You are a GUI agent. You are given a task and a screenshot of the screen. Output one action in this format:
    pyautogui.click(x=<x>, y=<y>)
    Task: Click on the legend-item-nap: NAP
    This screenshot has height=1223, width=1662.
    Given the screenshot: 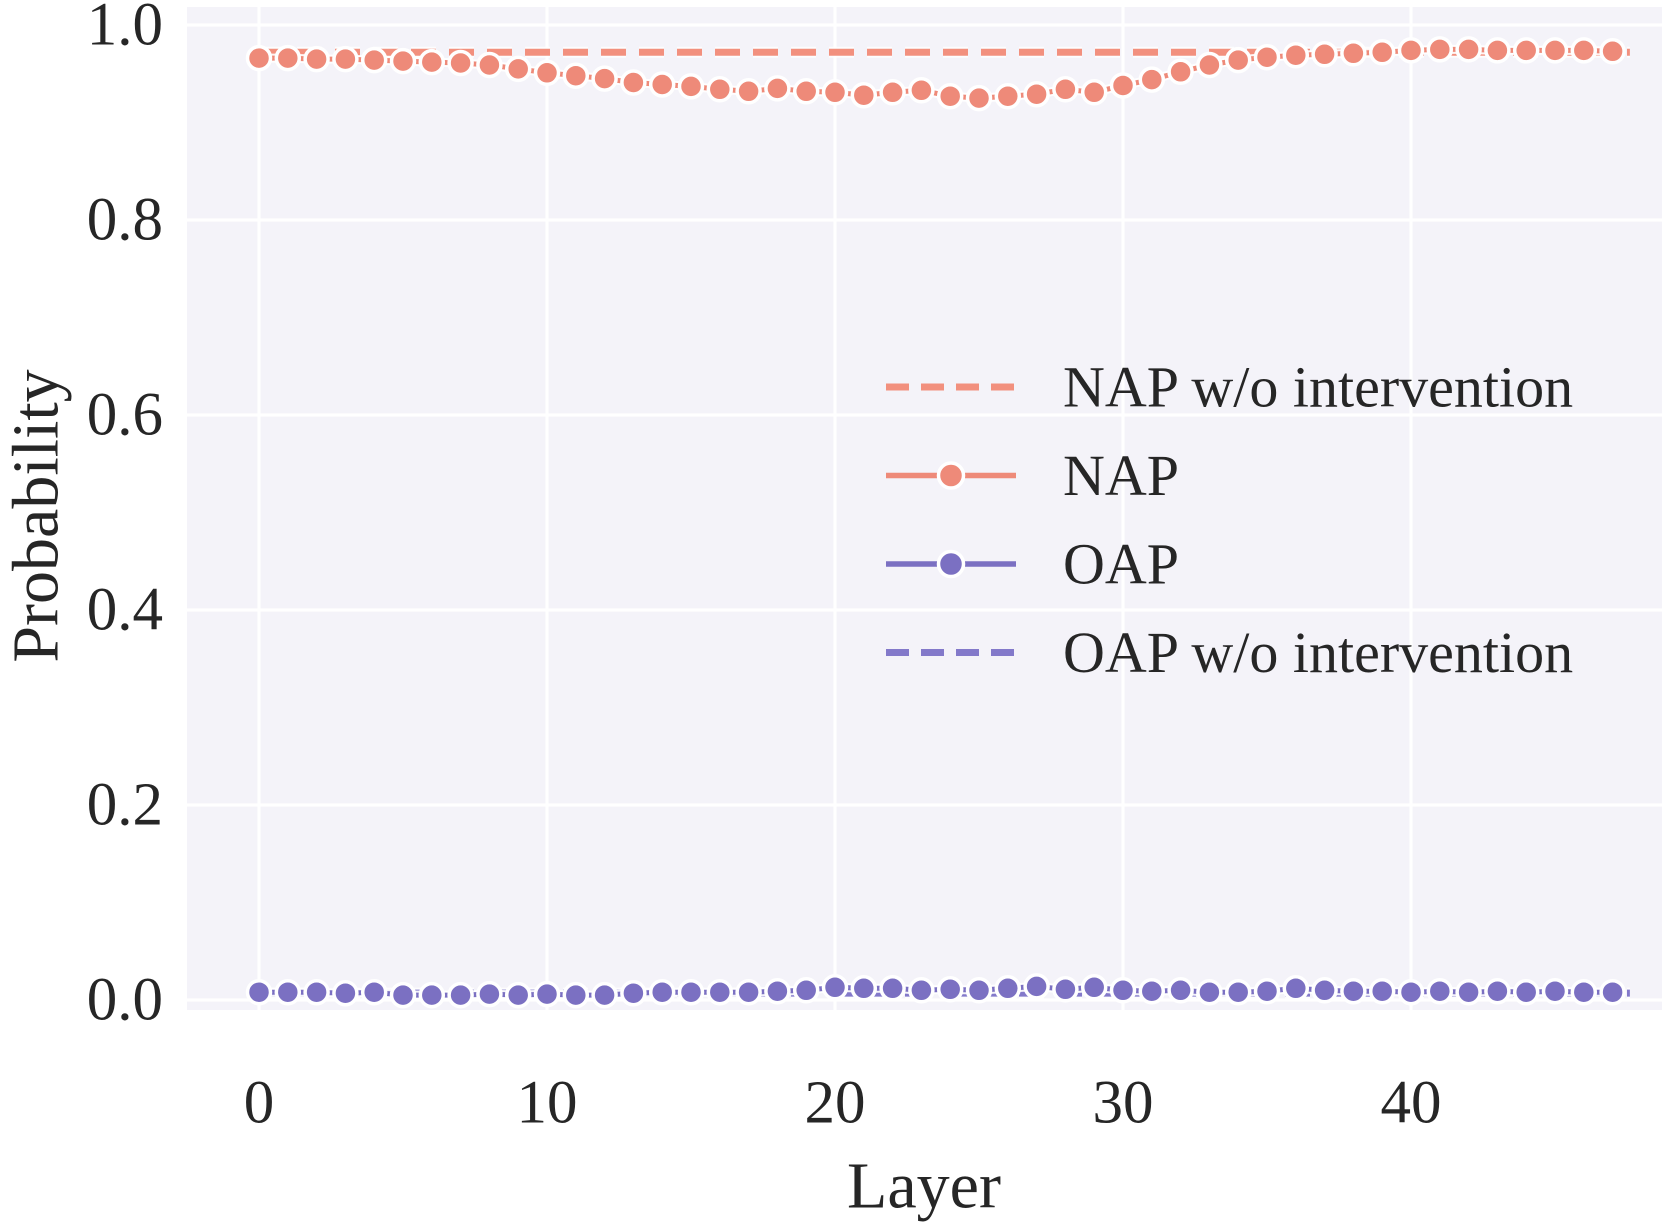 What is the action you would take?
    pyautogui.click(x=1032, y=475)
    